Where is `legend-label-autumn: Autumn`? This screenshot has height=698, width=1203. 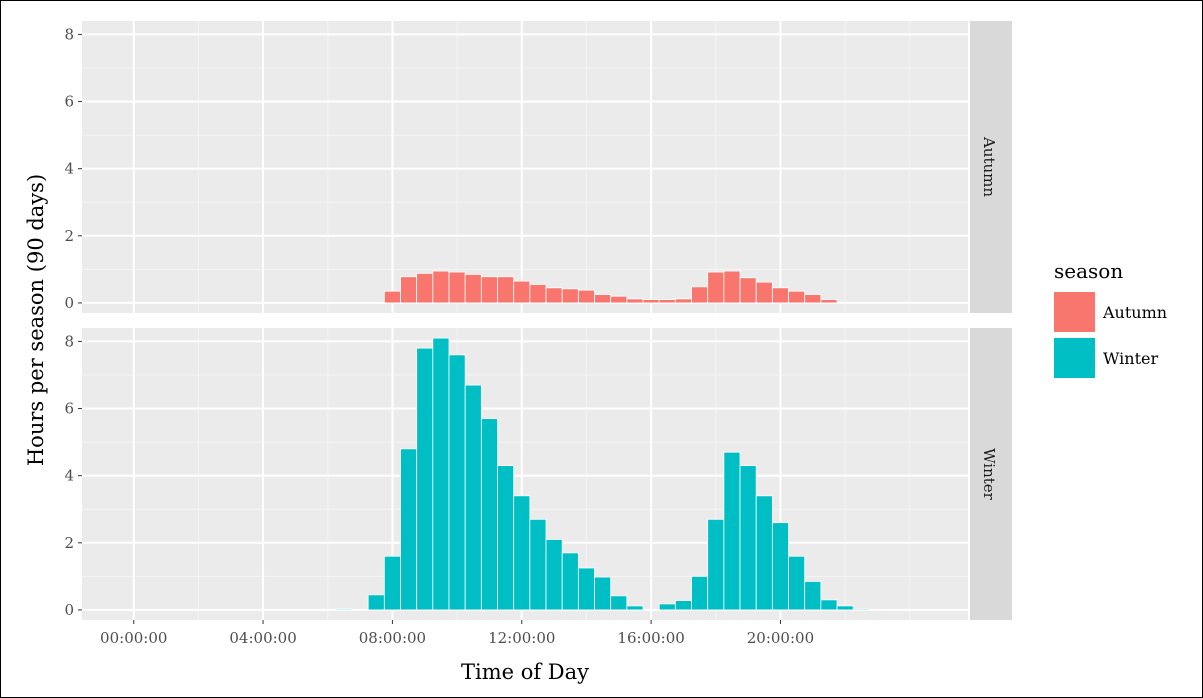 legend-label-autumn: Autumn is located at coordinates (1134, 312).